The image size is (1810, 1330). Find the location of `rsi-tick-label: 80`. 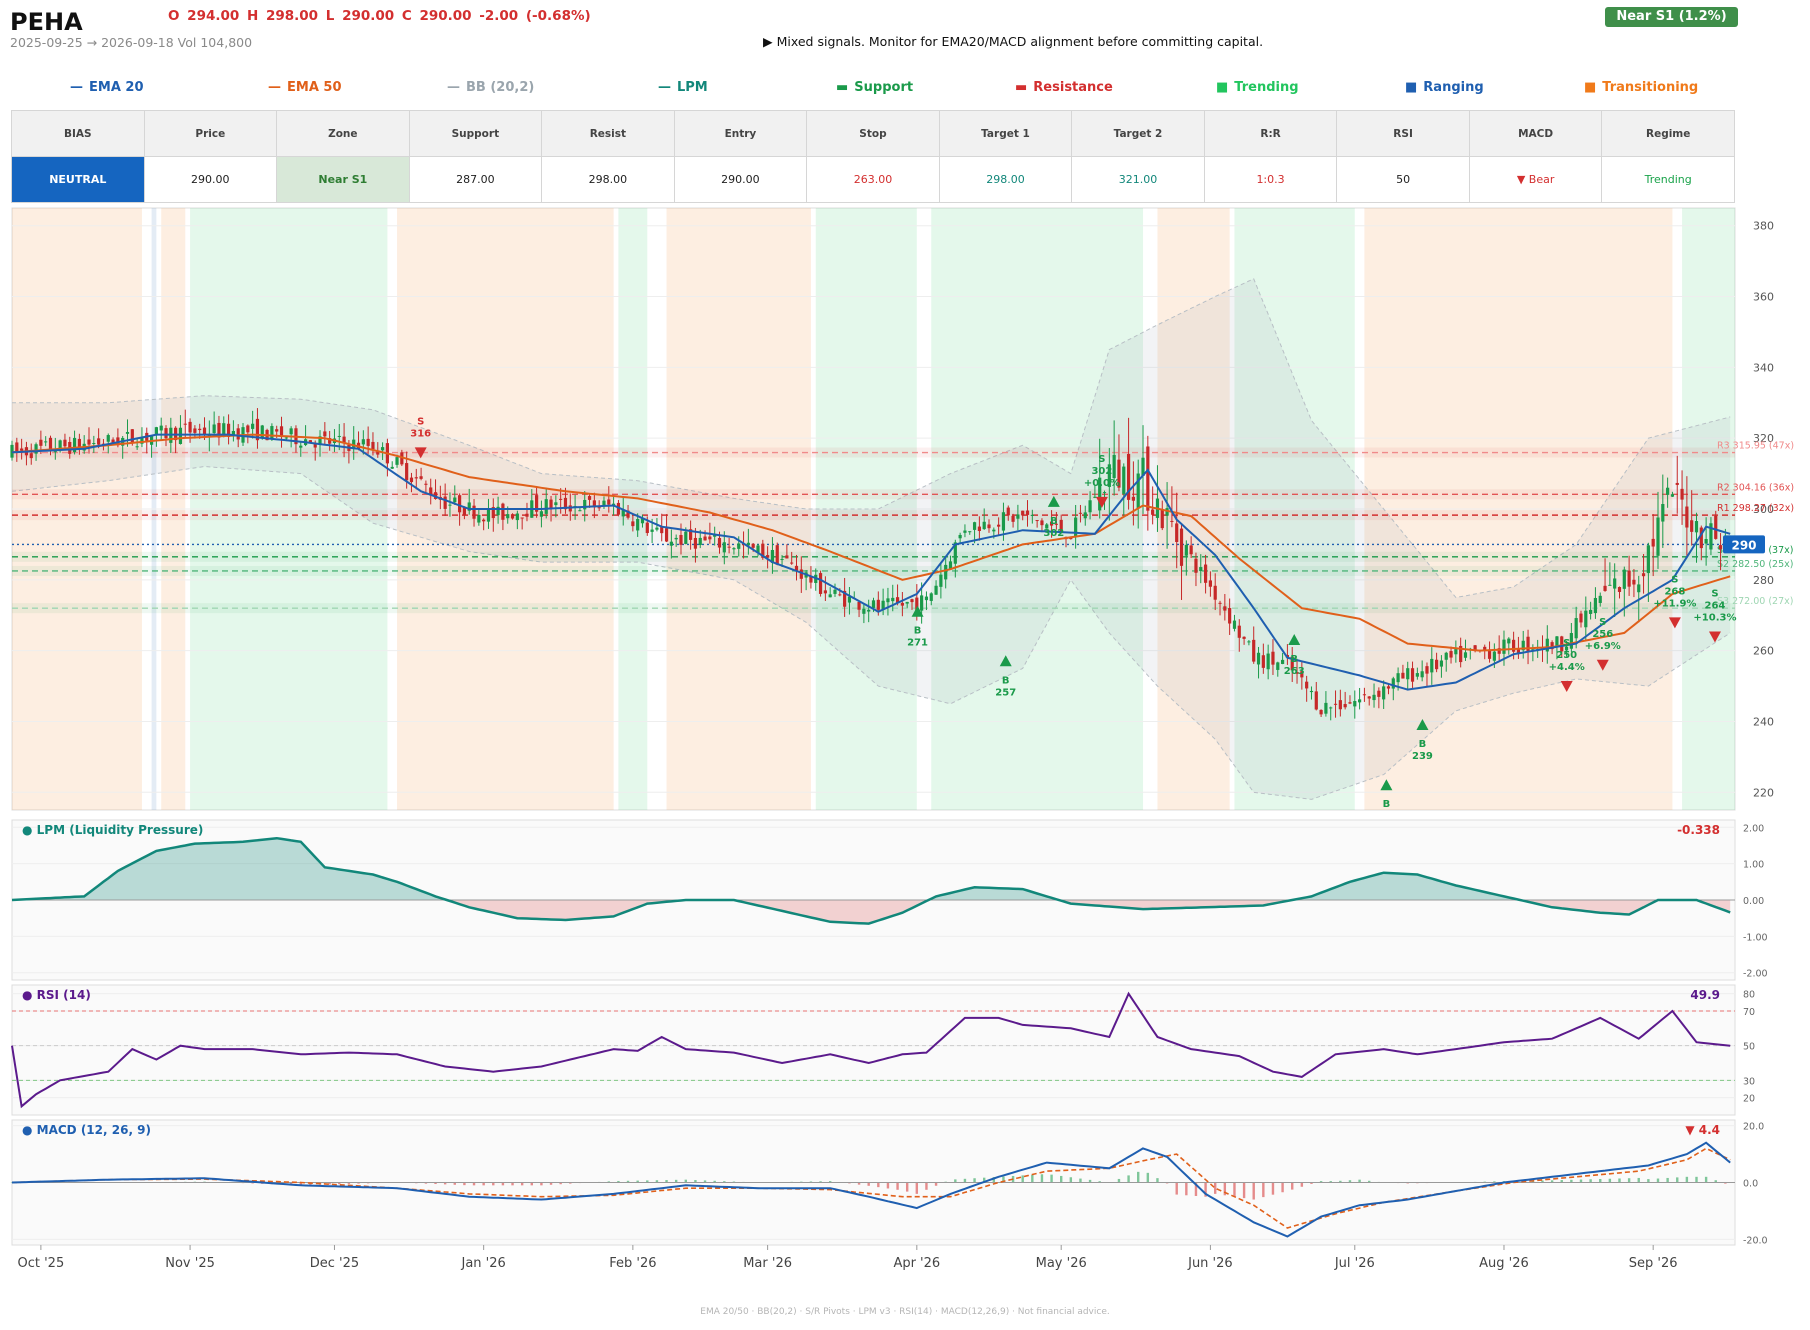

rsi-tick-label: 80 is located at coordinates (1749, 995).